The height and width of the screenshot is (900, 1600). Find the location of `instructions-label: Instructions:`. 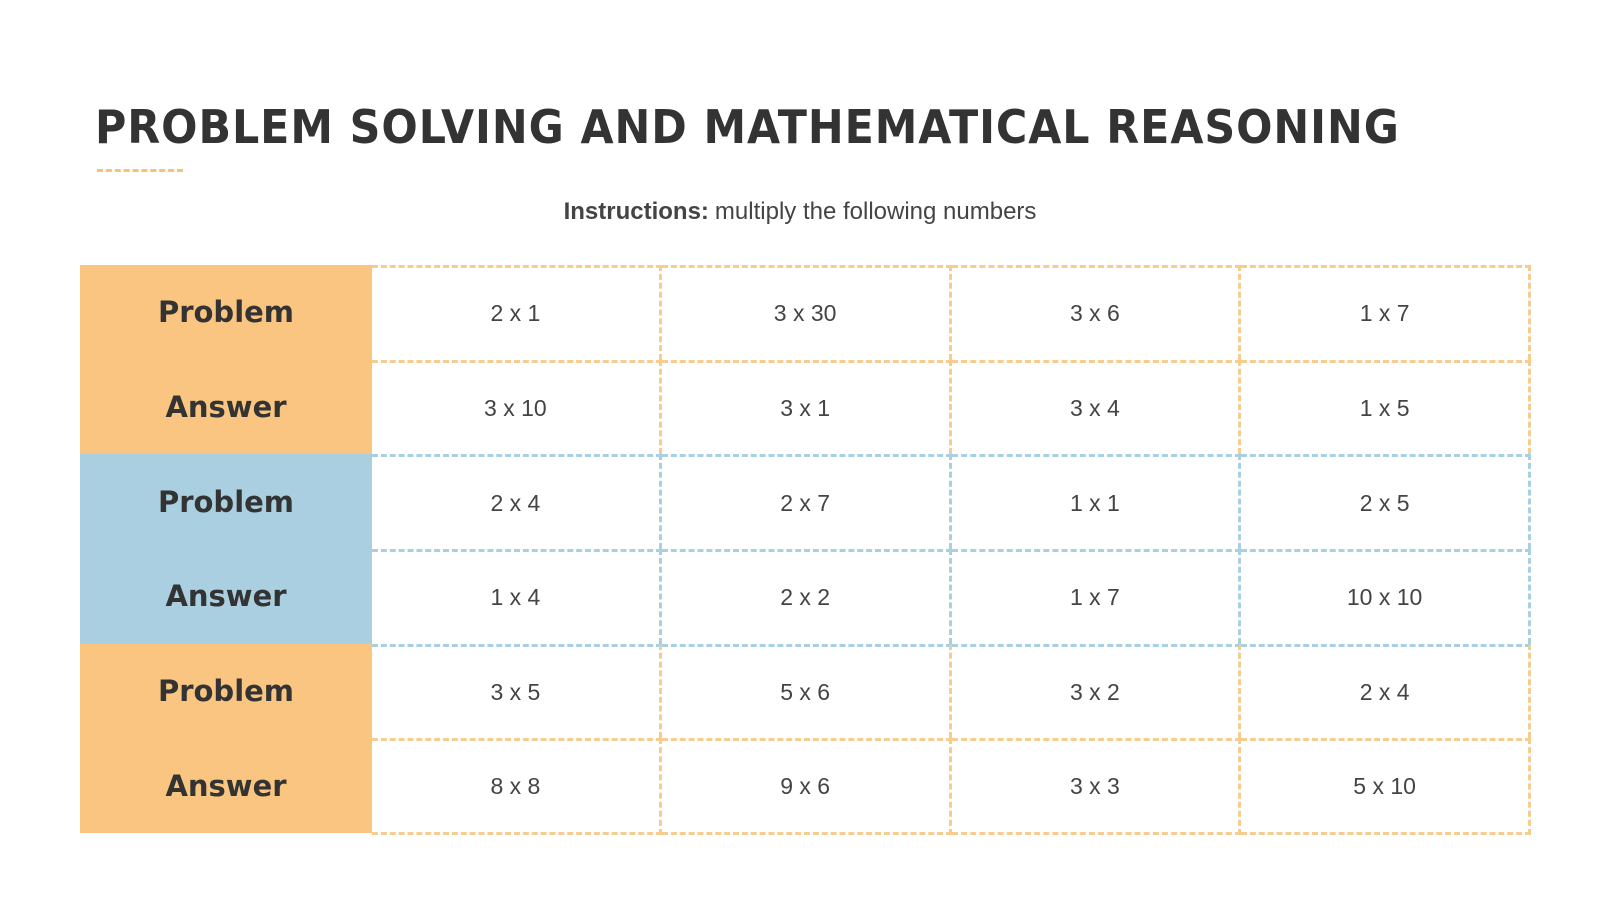

instructions-label: Instructions: is located at coordinates (636, 211).